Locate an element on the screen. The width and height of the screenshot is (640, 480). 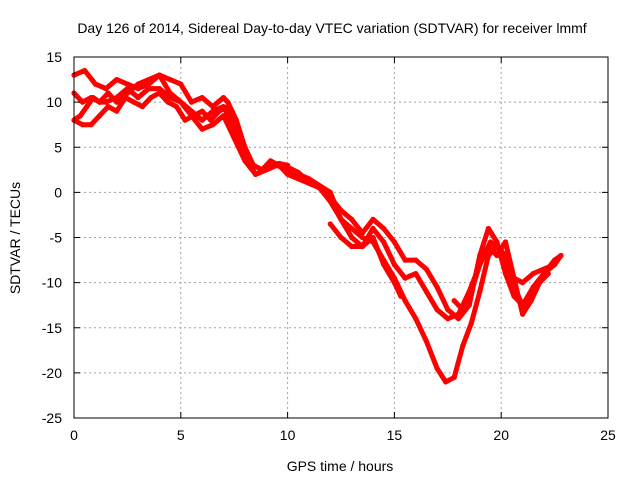
y-axis-label: SDTVAR / TECUs is located at coordinates (15, 238).